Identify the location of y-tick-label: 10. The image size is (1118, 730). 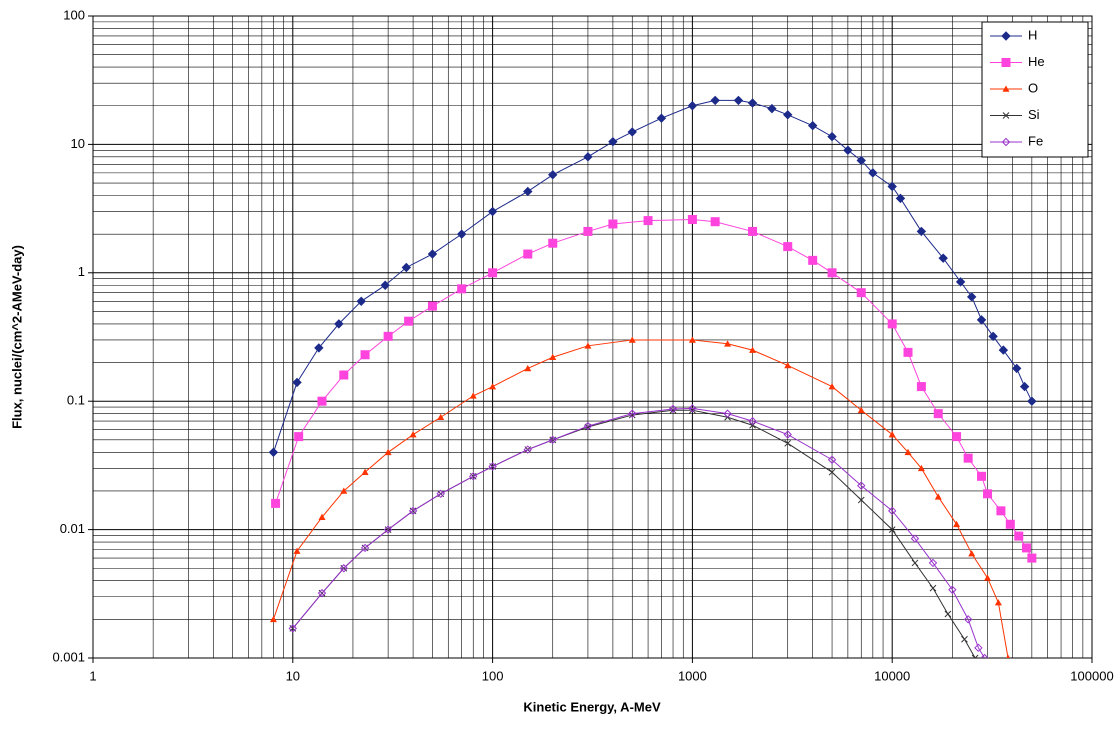
(78, 143).